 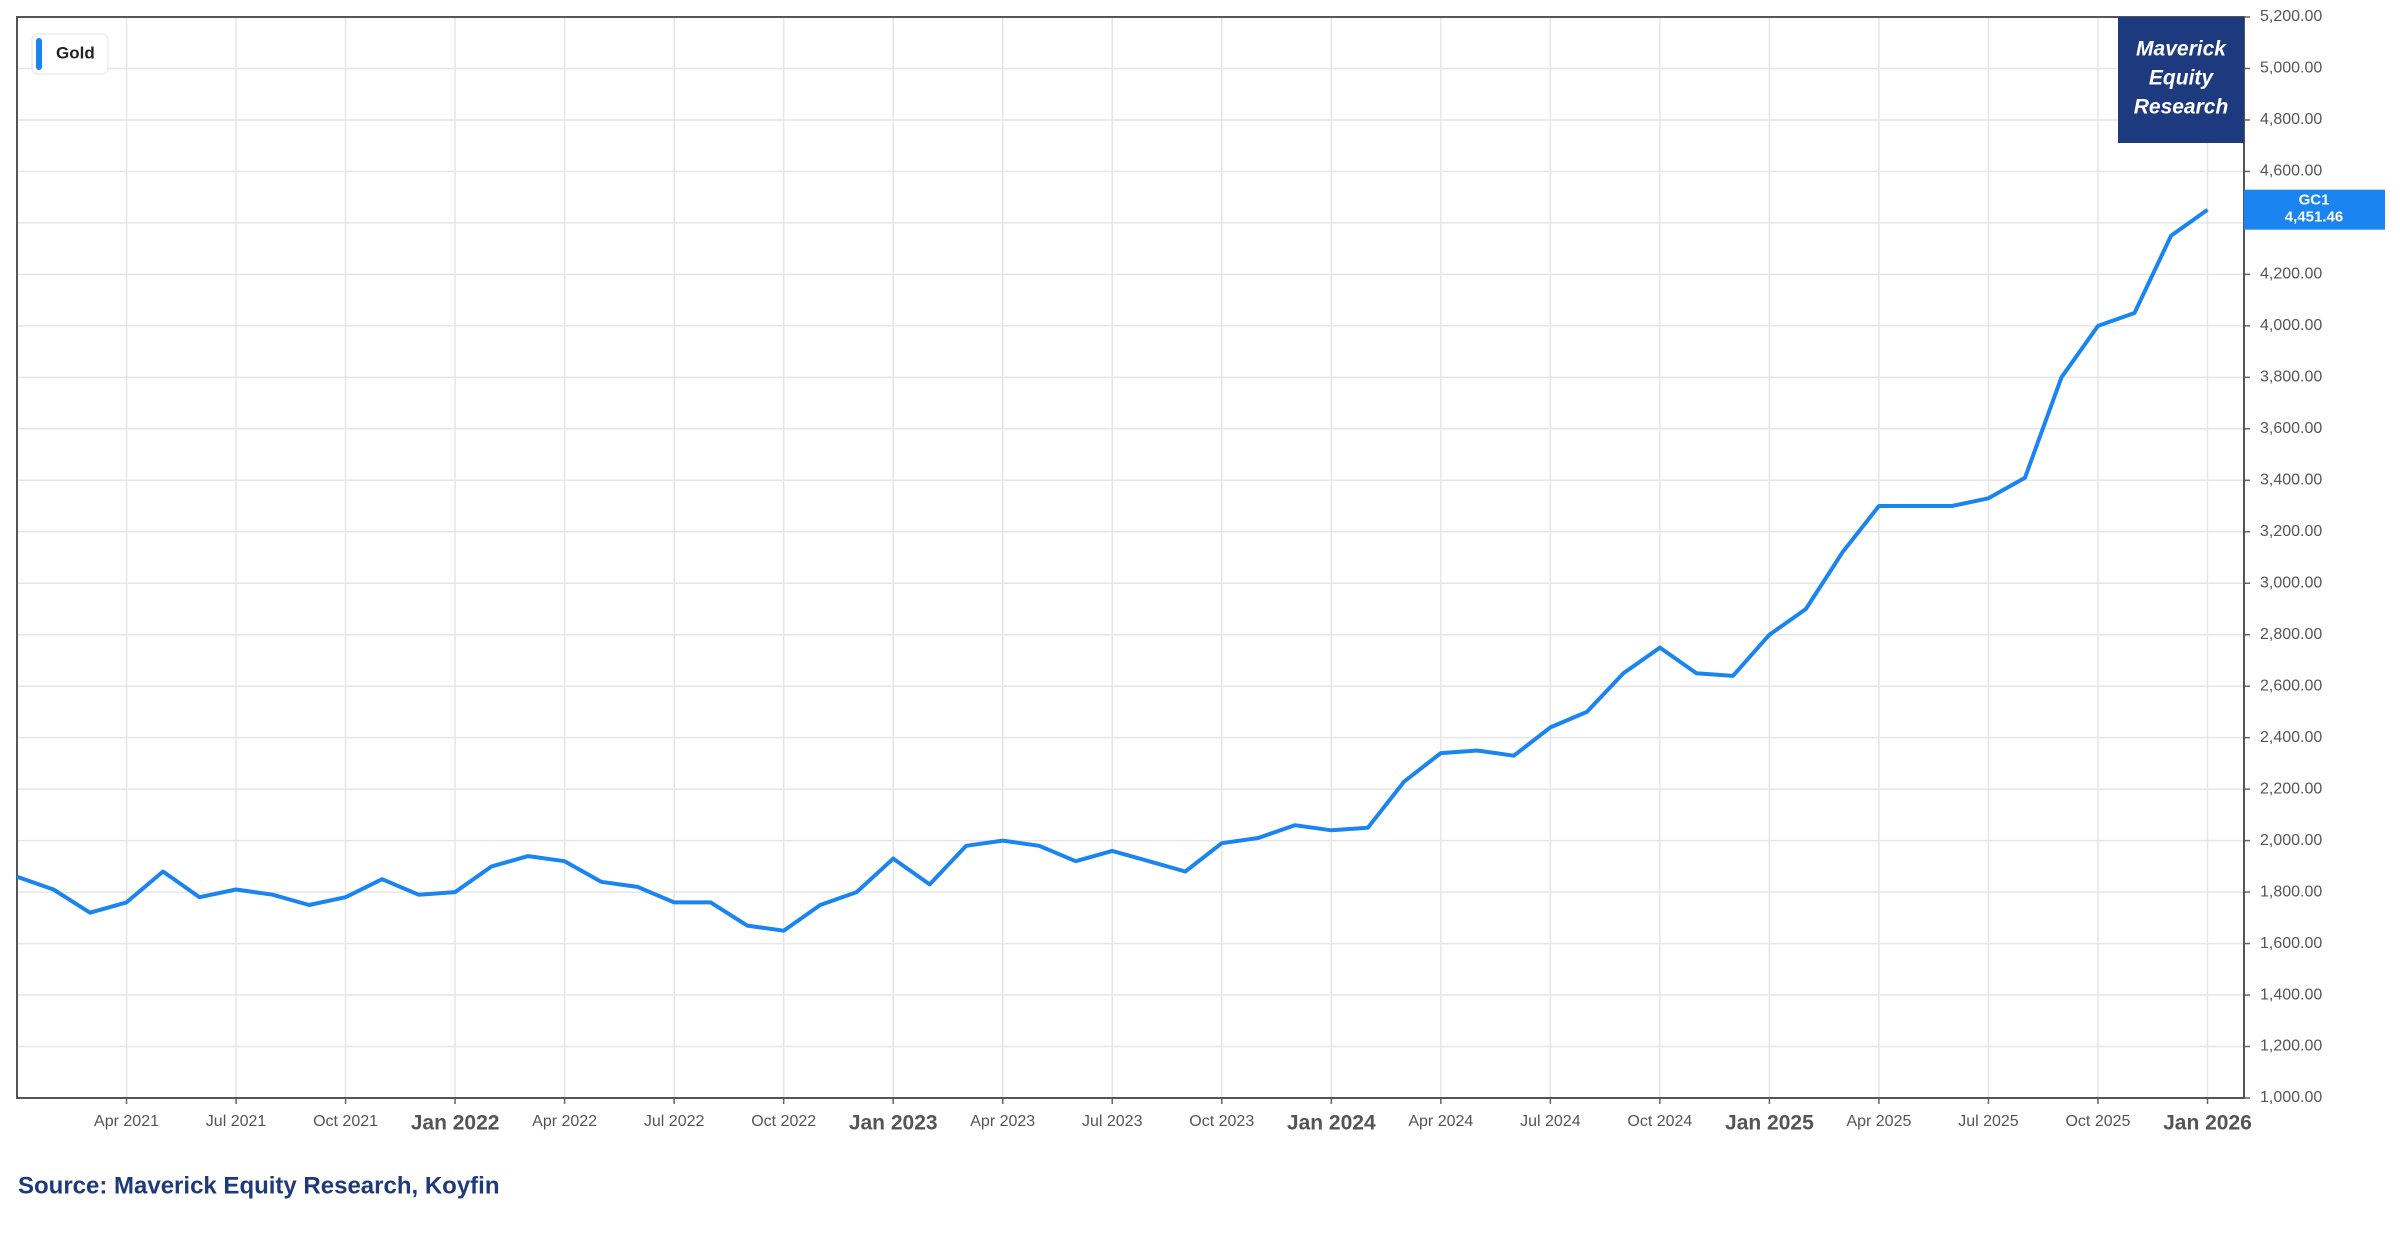 I want to click on y-tick-label: 1,200.00, so click(x=2291, y=1046).